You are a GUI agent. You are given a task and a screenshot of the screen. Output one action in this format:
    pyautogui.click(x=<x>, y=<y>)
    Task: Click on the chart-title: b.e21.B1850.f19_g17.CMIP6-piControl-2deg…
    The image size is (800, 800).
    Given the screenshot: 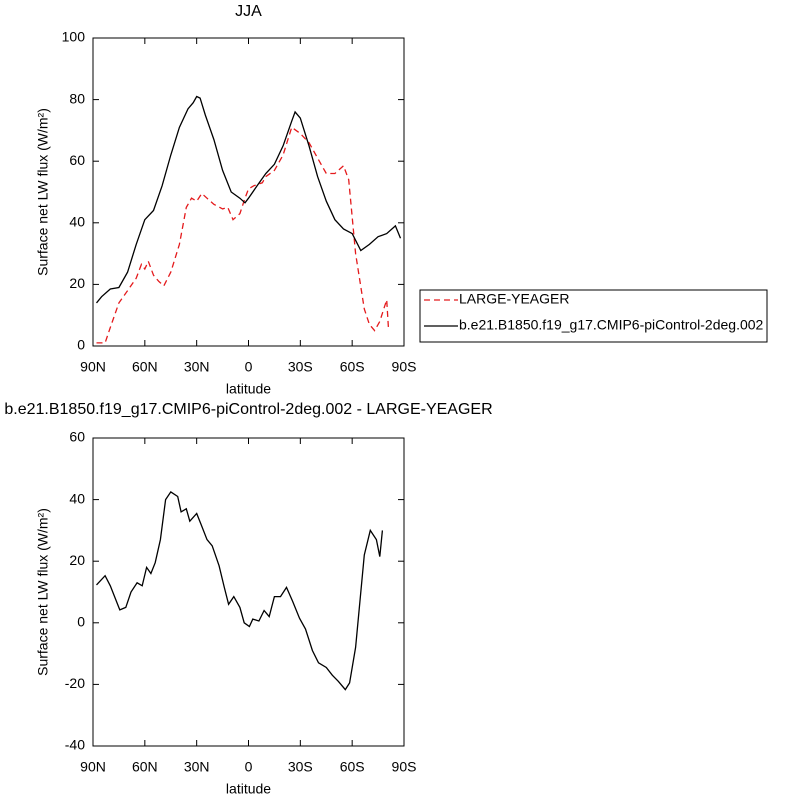 What is the action you would take?
    pyautogui.click(x=248, y=409)
    